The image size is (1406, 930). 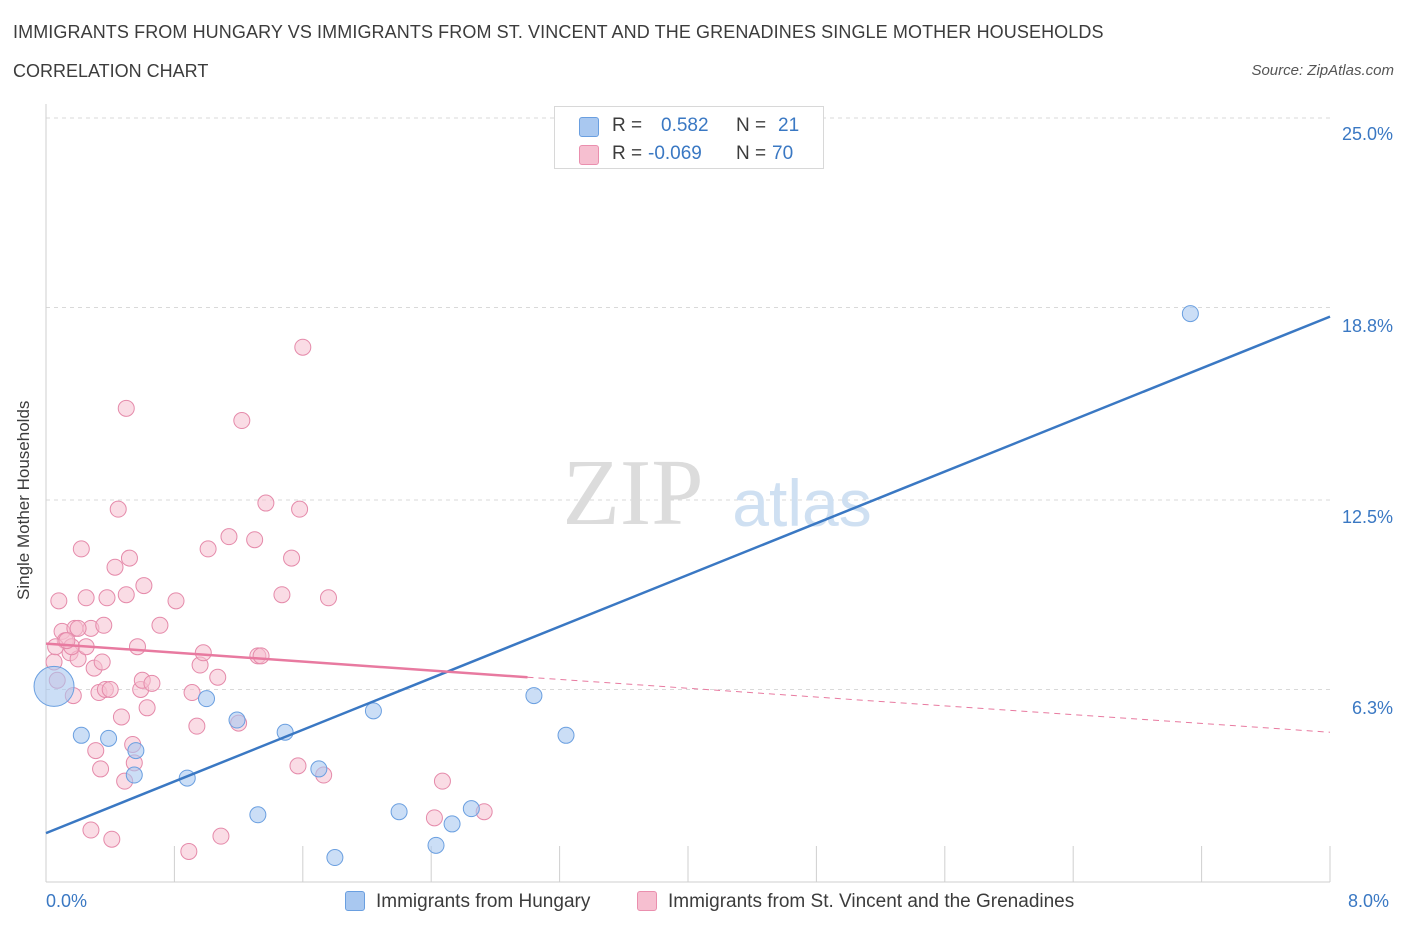 I want to click on chart-subtitle: CORRELATION CHART, so click(x=111, y=71).